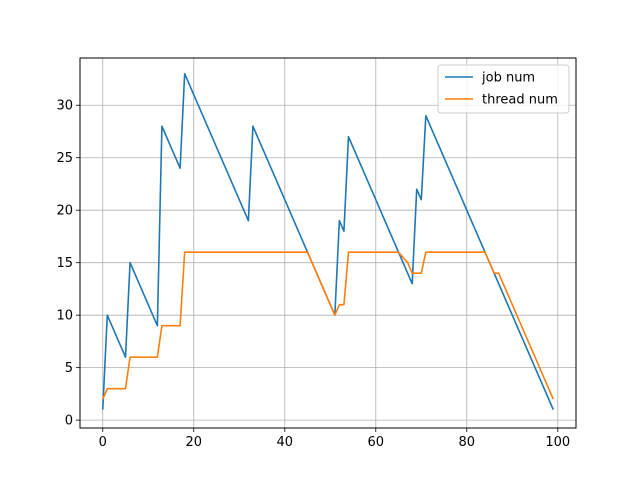  Describe the element at coordinates (193, 442) in the screenshot. I see `x-tick-label: 20` at that location.